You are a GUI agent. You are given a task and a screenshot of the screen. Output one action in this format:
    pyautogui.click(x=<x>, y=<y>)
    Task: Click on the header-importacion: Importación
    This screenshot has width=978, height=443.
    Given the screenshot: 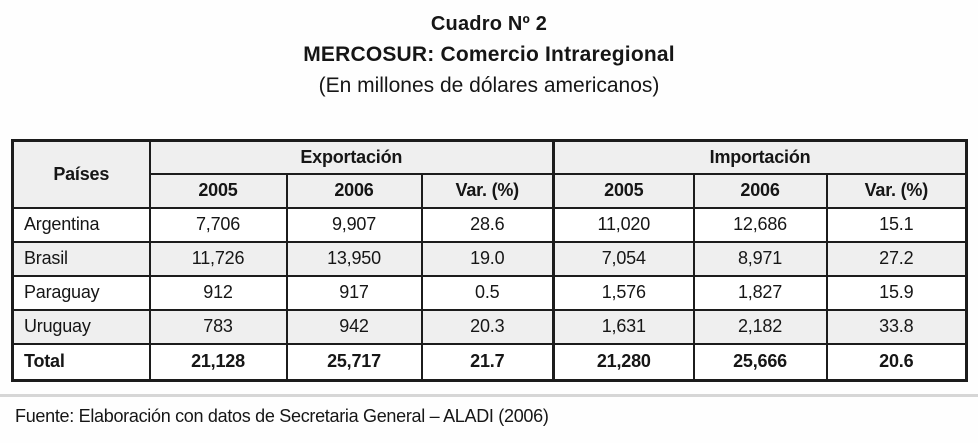 What is the action you would take?
    pyautogui.click(x=760, y=157)
    